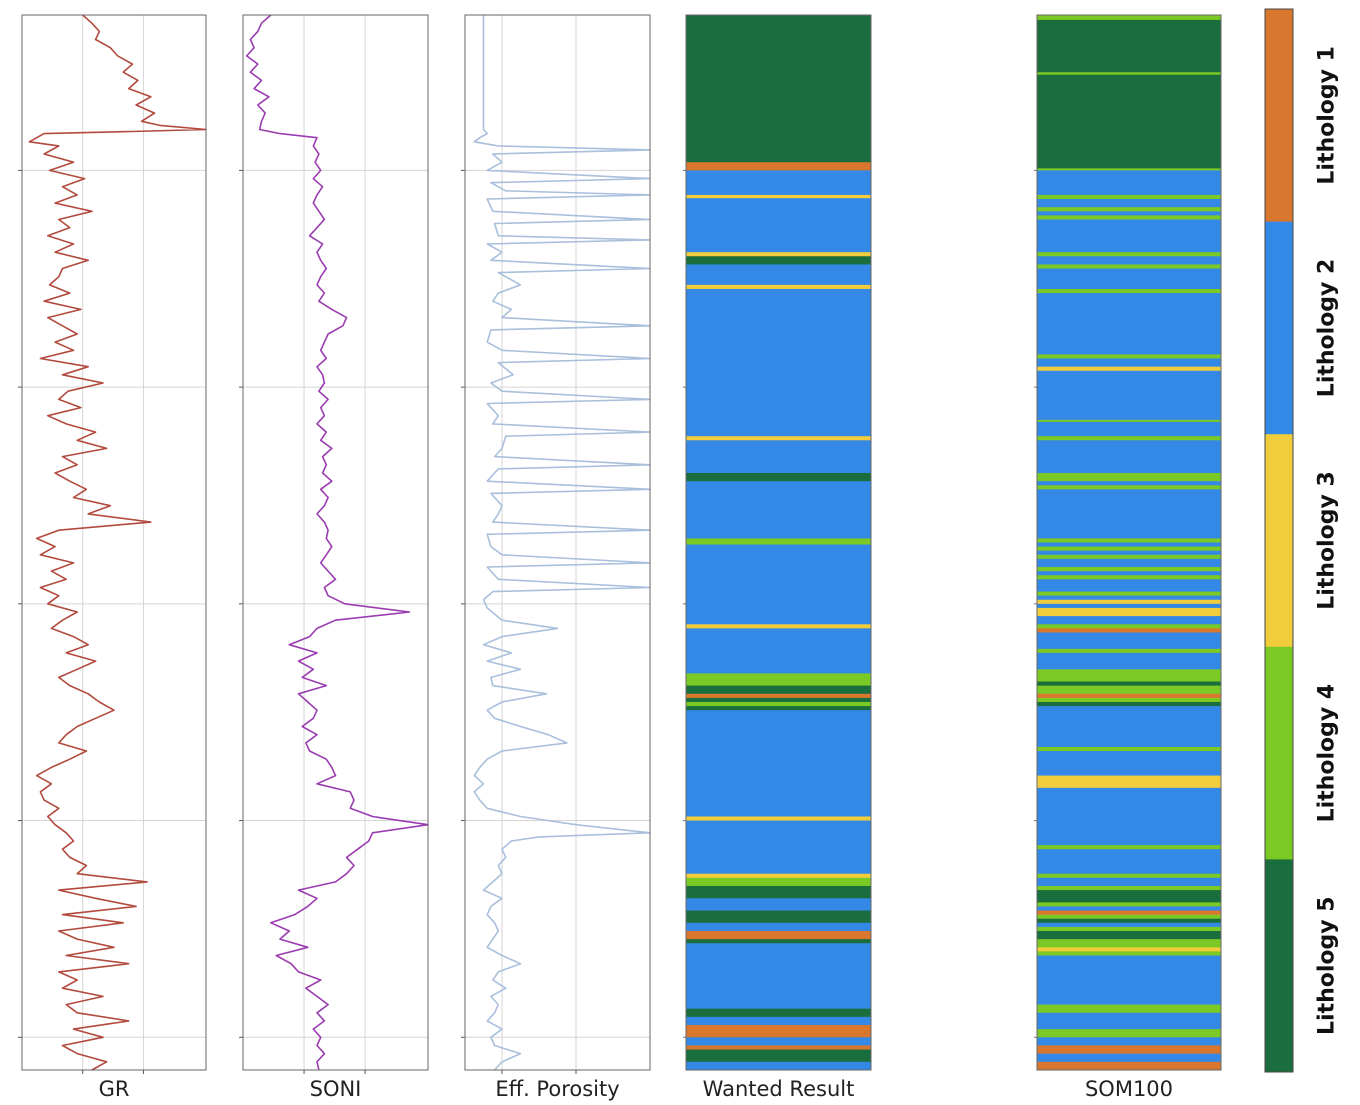 The image size is (1360, 1105). Describe the element at coordinates (1129, 1089) in the screenshot. I see `som100-track-label: SOM100` at that location.